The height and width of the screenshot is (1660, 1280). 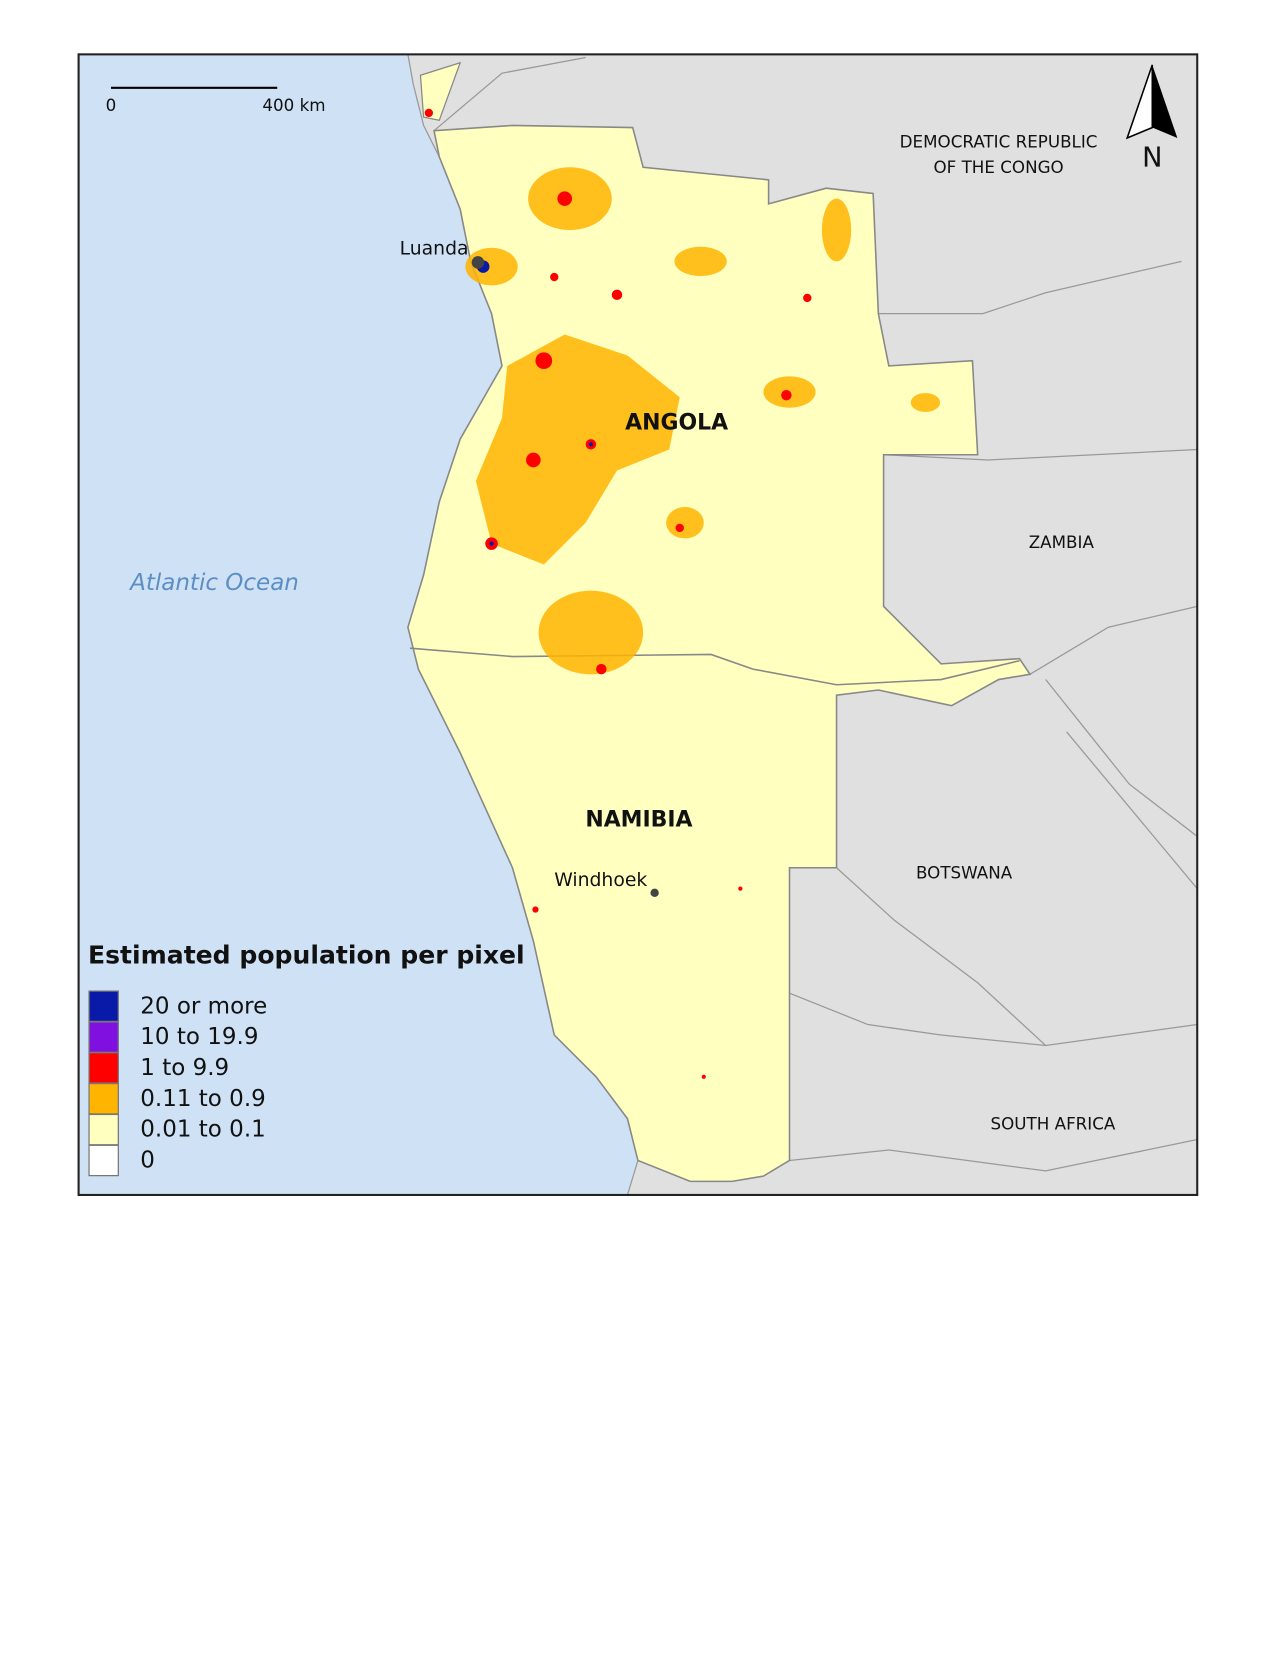 What do you see at coordinates (203, 1099) in the screenshot?
I see `legend-label: 0.11 to 0.9` at bounding box center [203, 1099].